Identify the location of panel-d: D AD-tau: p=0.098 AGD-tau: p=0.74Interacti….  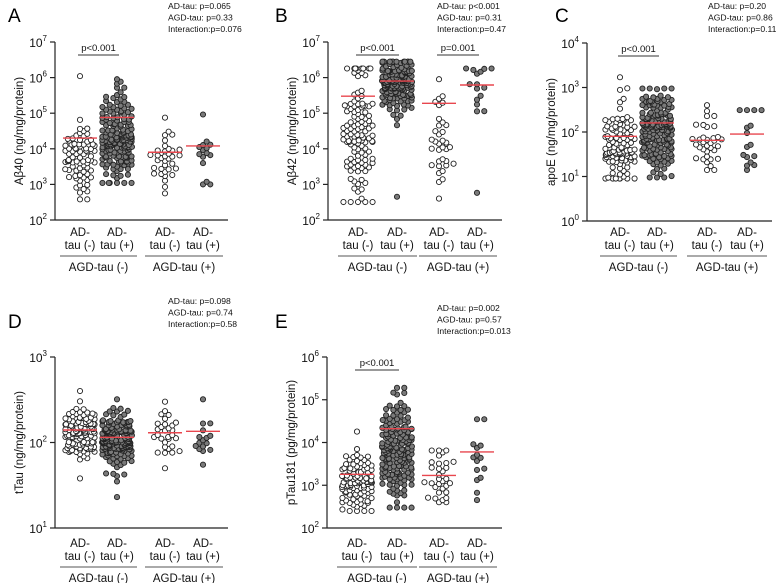
(122, 439).